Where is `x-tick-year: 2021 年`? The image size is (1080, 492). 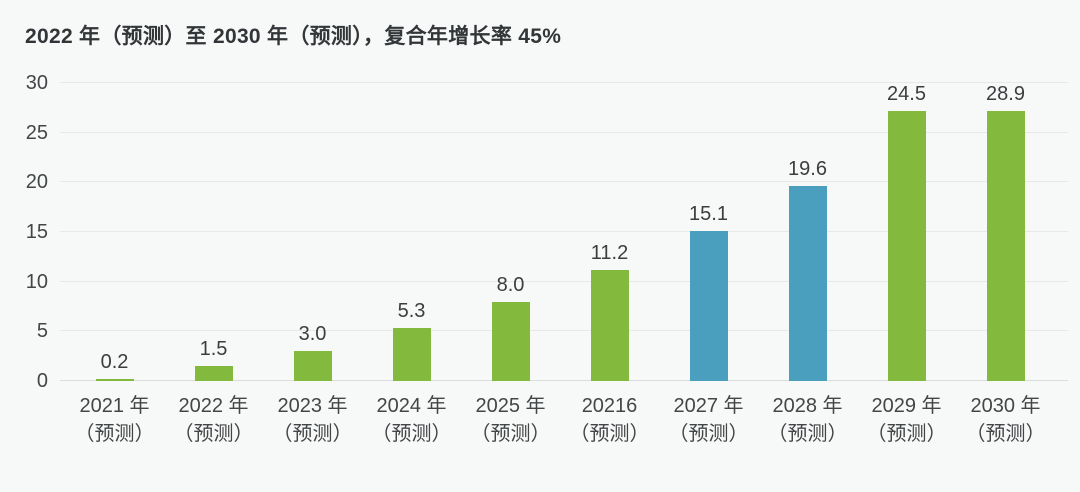
x-tick-year: 2021 年 is located at coordinates (114, 406).